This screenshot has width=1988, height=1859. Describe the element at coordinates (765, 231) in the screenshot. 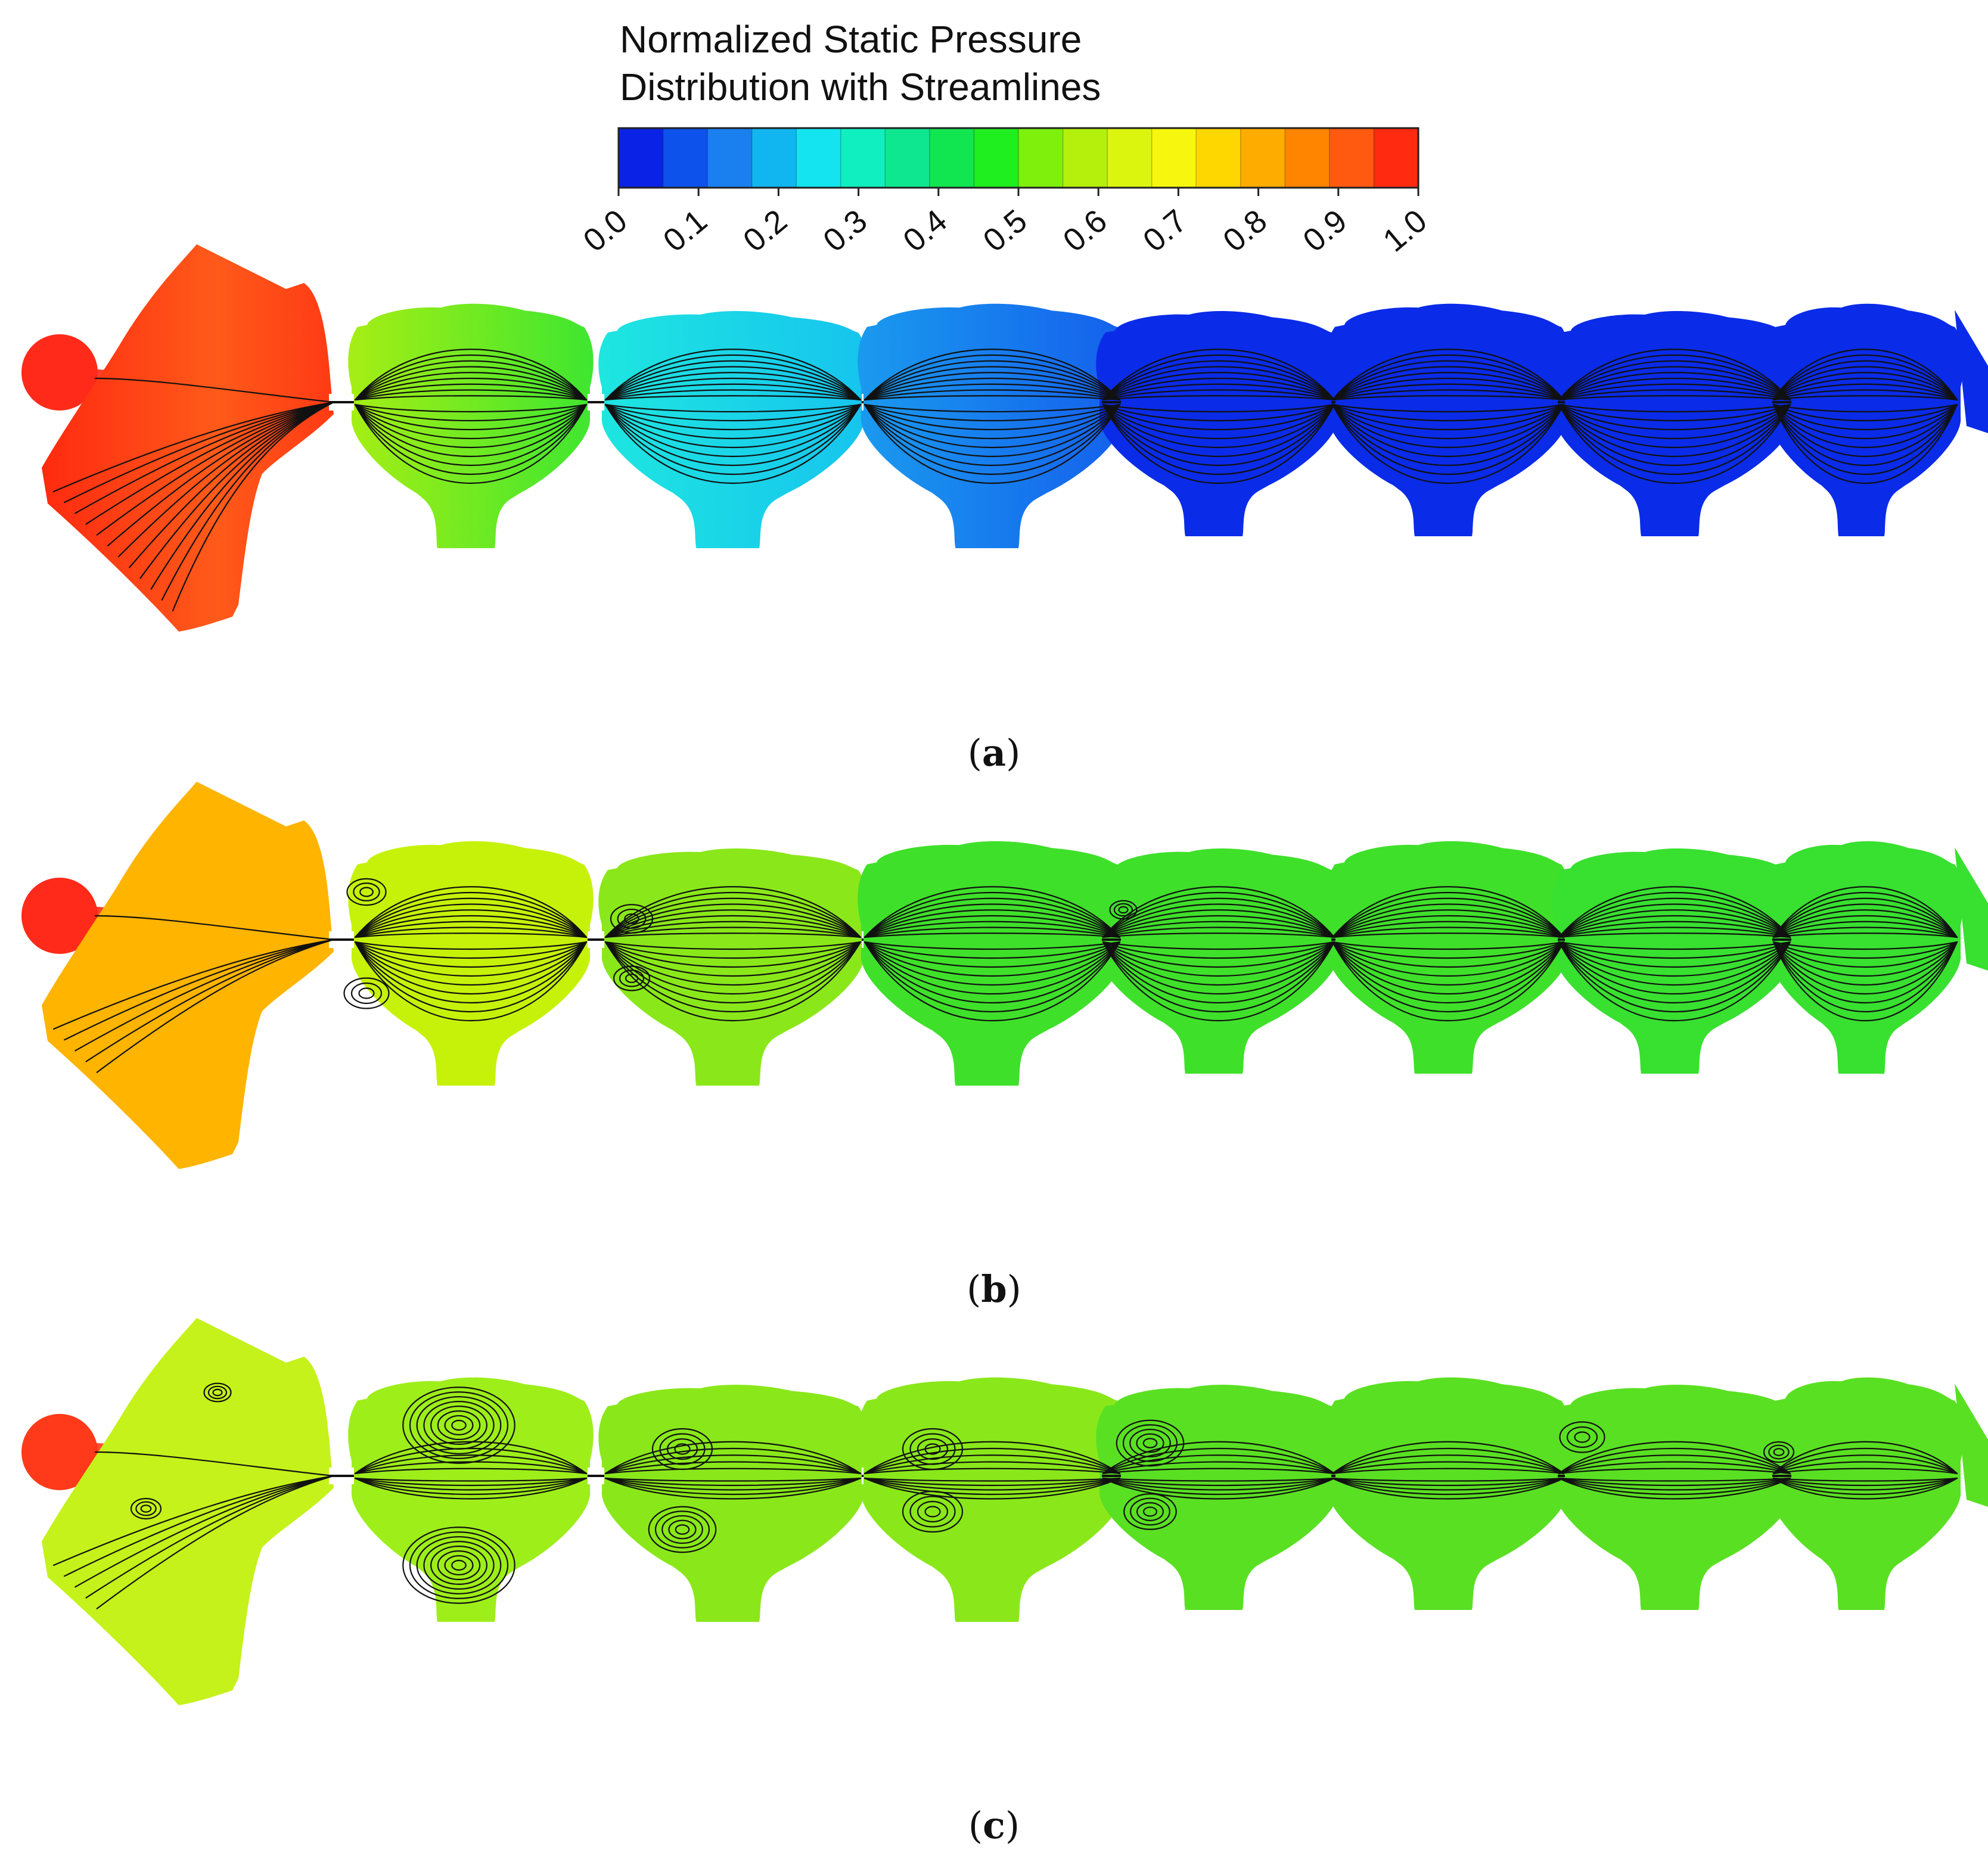

I see `colorbar-tick-label: 0.2` at that location.